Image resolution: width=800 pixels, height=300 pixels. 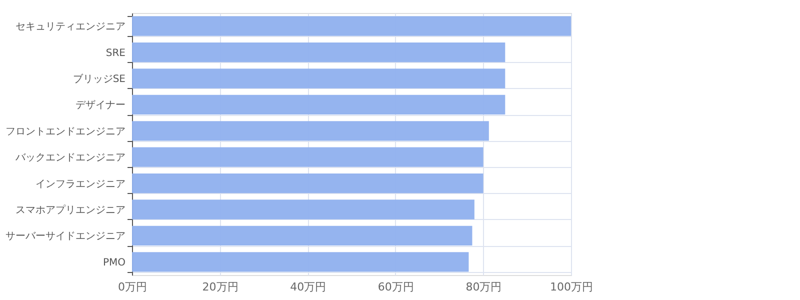 What do you see at coordinates (101, 106) in the screenshot?
I see `y-tick-label: デザイナー` at bounding box center [101, 106].